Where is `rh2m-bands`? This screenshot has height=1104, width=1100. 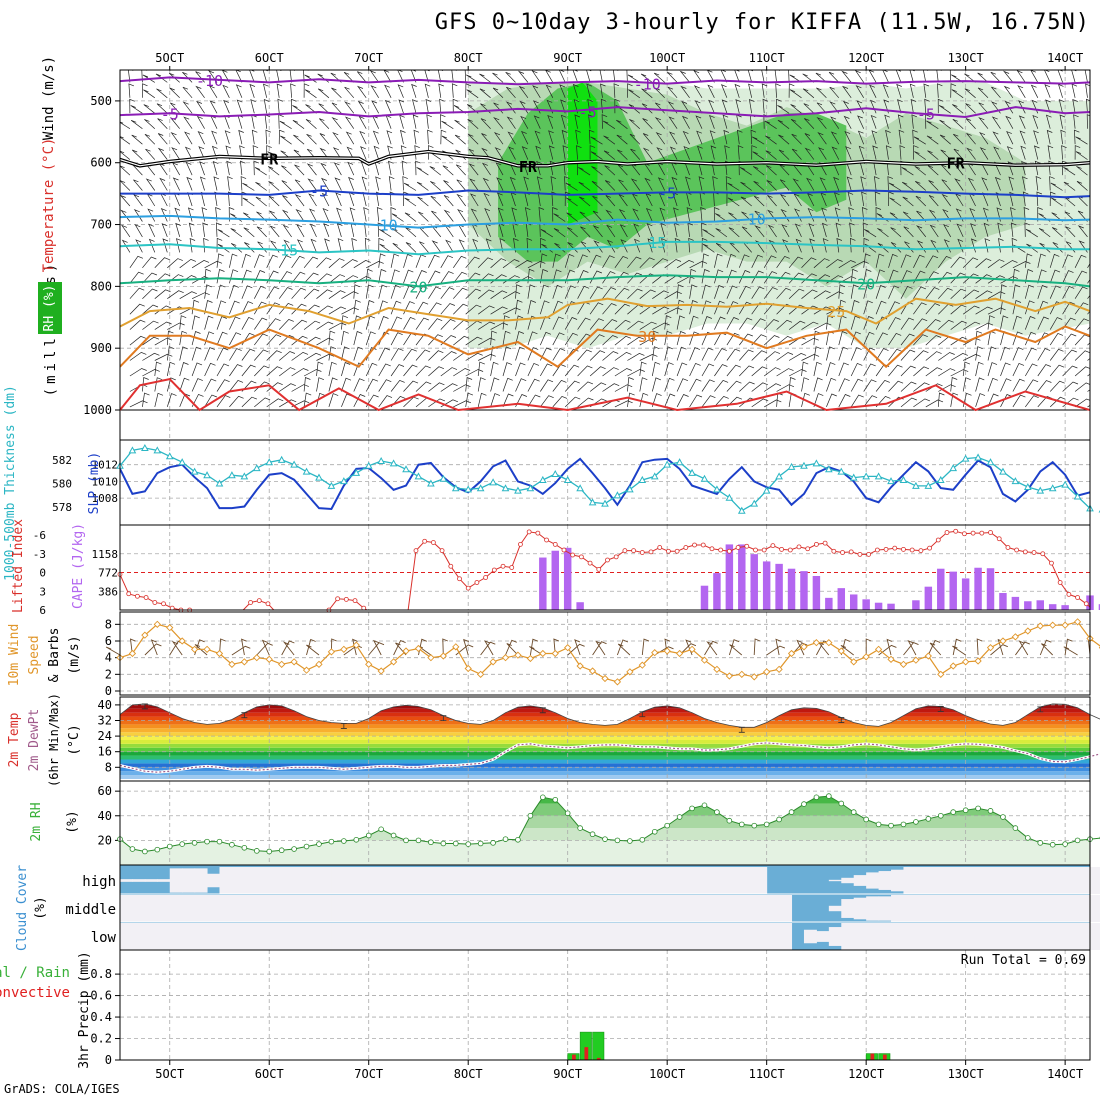
rh2m-bands is located at coordinates (605, 822).